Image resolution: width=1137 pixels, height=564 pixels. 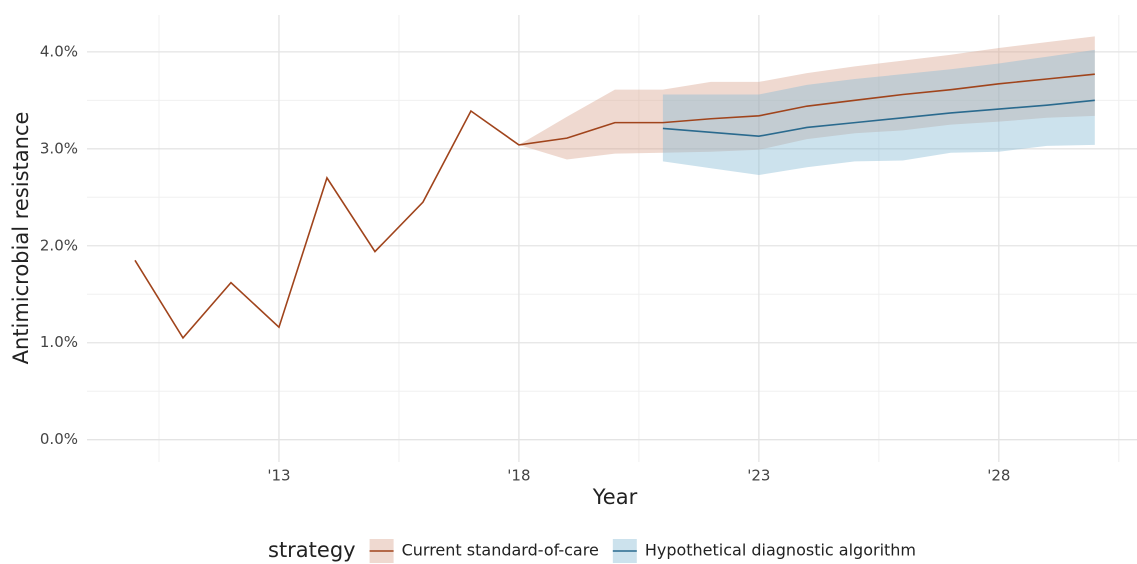 I want to click on x-tick-label: '13, so click(x=278, y=476).